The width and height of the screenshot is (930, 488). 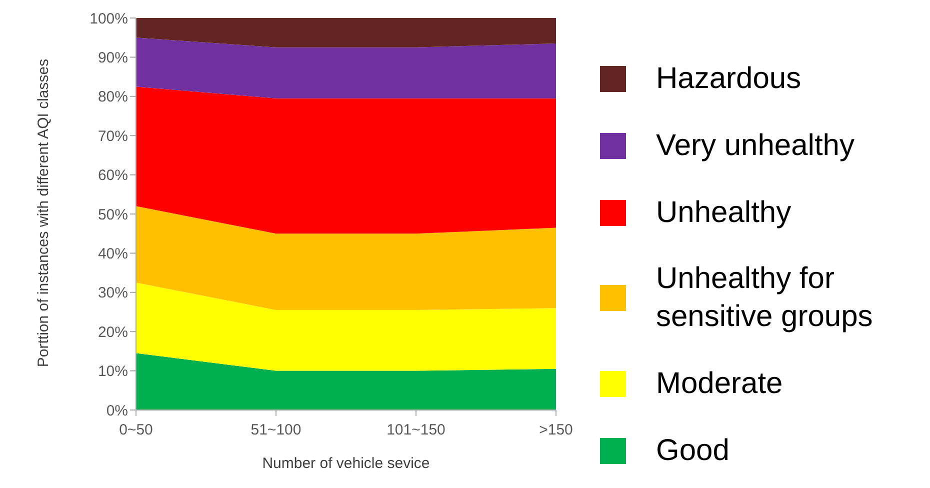 I want to click on x-tick-label: 101~150, so click(x=416, y=430).